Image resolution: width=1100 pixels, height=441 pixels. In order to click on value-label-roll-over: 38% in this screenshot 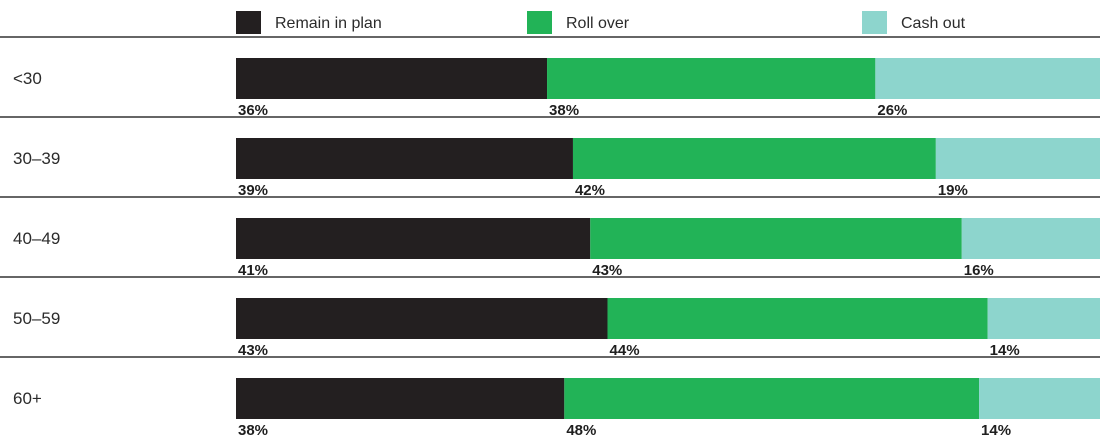, I will do `click(564, 110)`.